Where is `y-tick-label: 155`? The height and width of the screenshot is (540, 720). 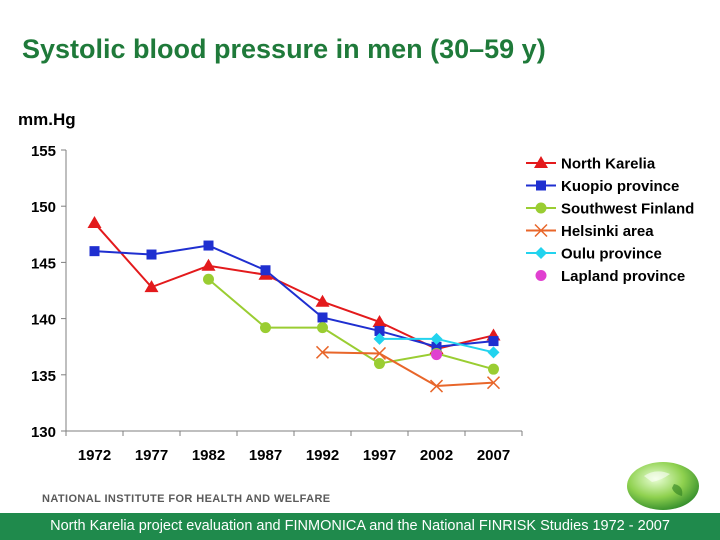 y-tick-label: 155 is located at coordinates (43, 151).